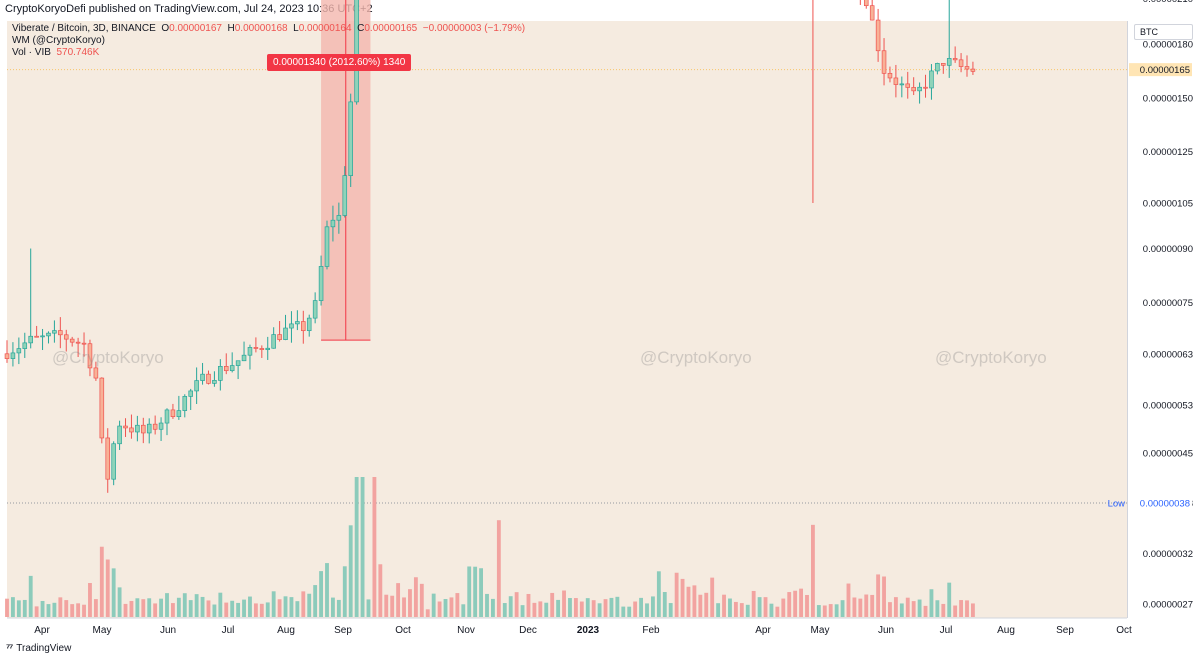 This screenshot has width=1200, height=661. I want to click on y-tick-label: 0.00000125, so click(1168, 152).